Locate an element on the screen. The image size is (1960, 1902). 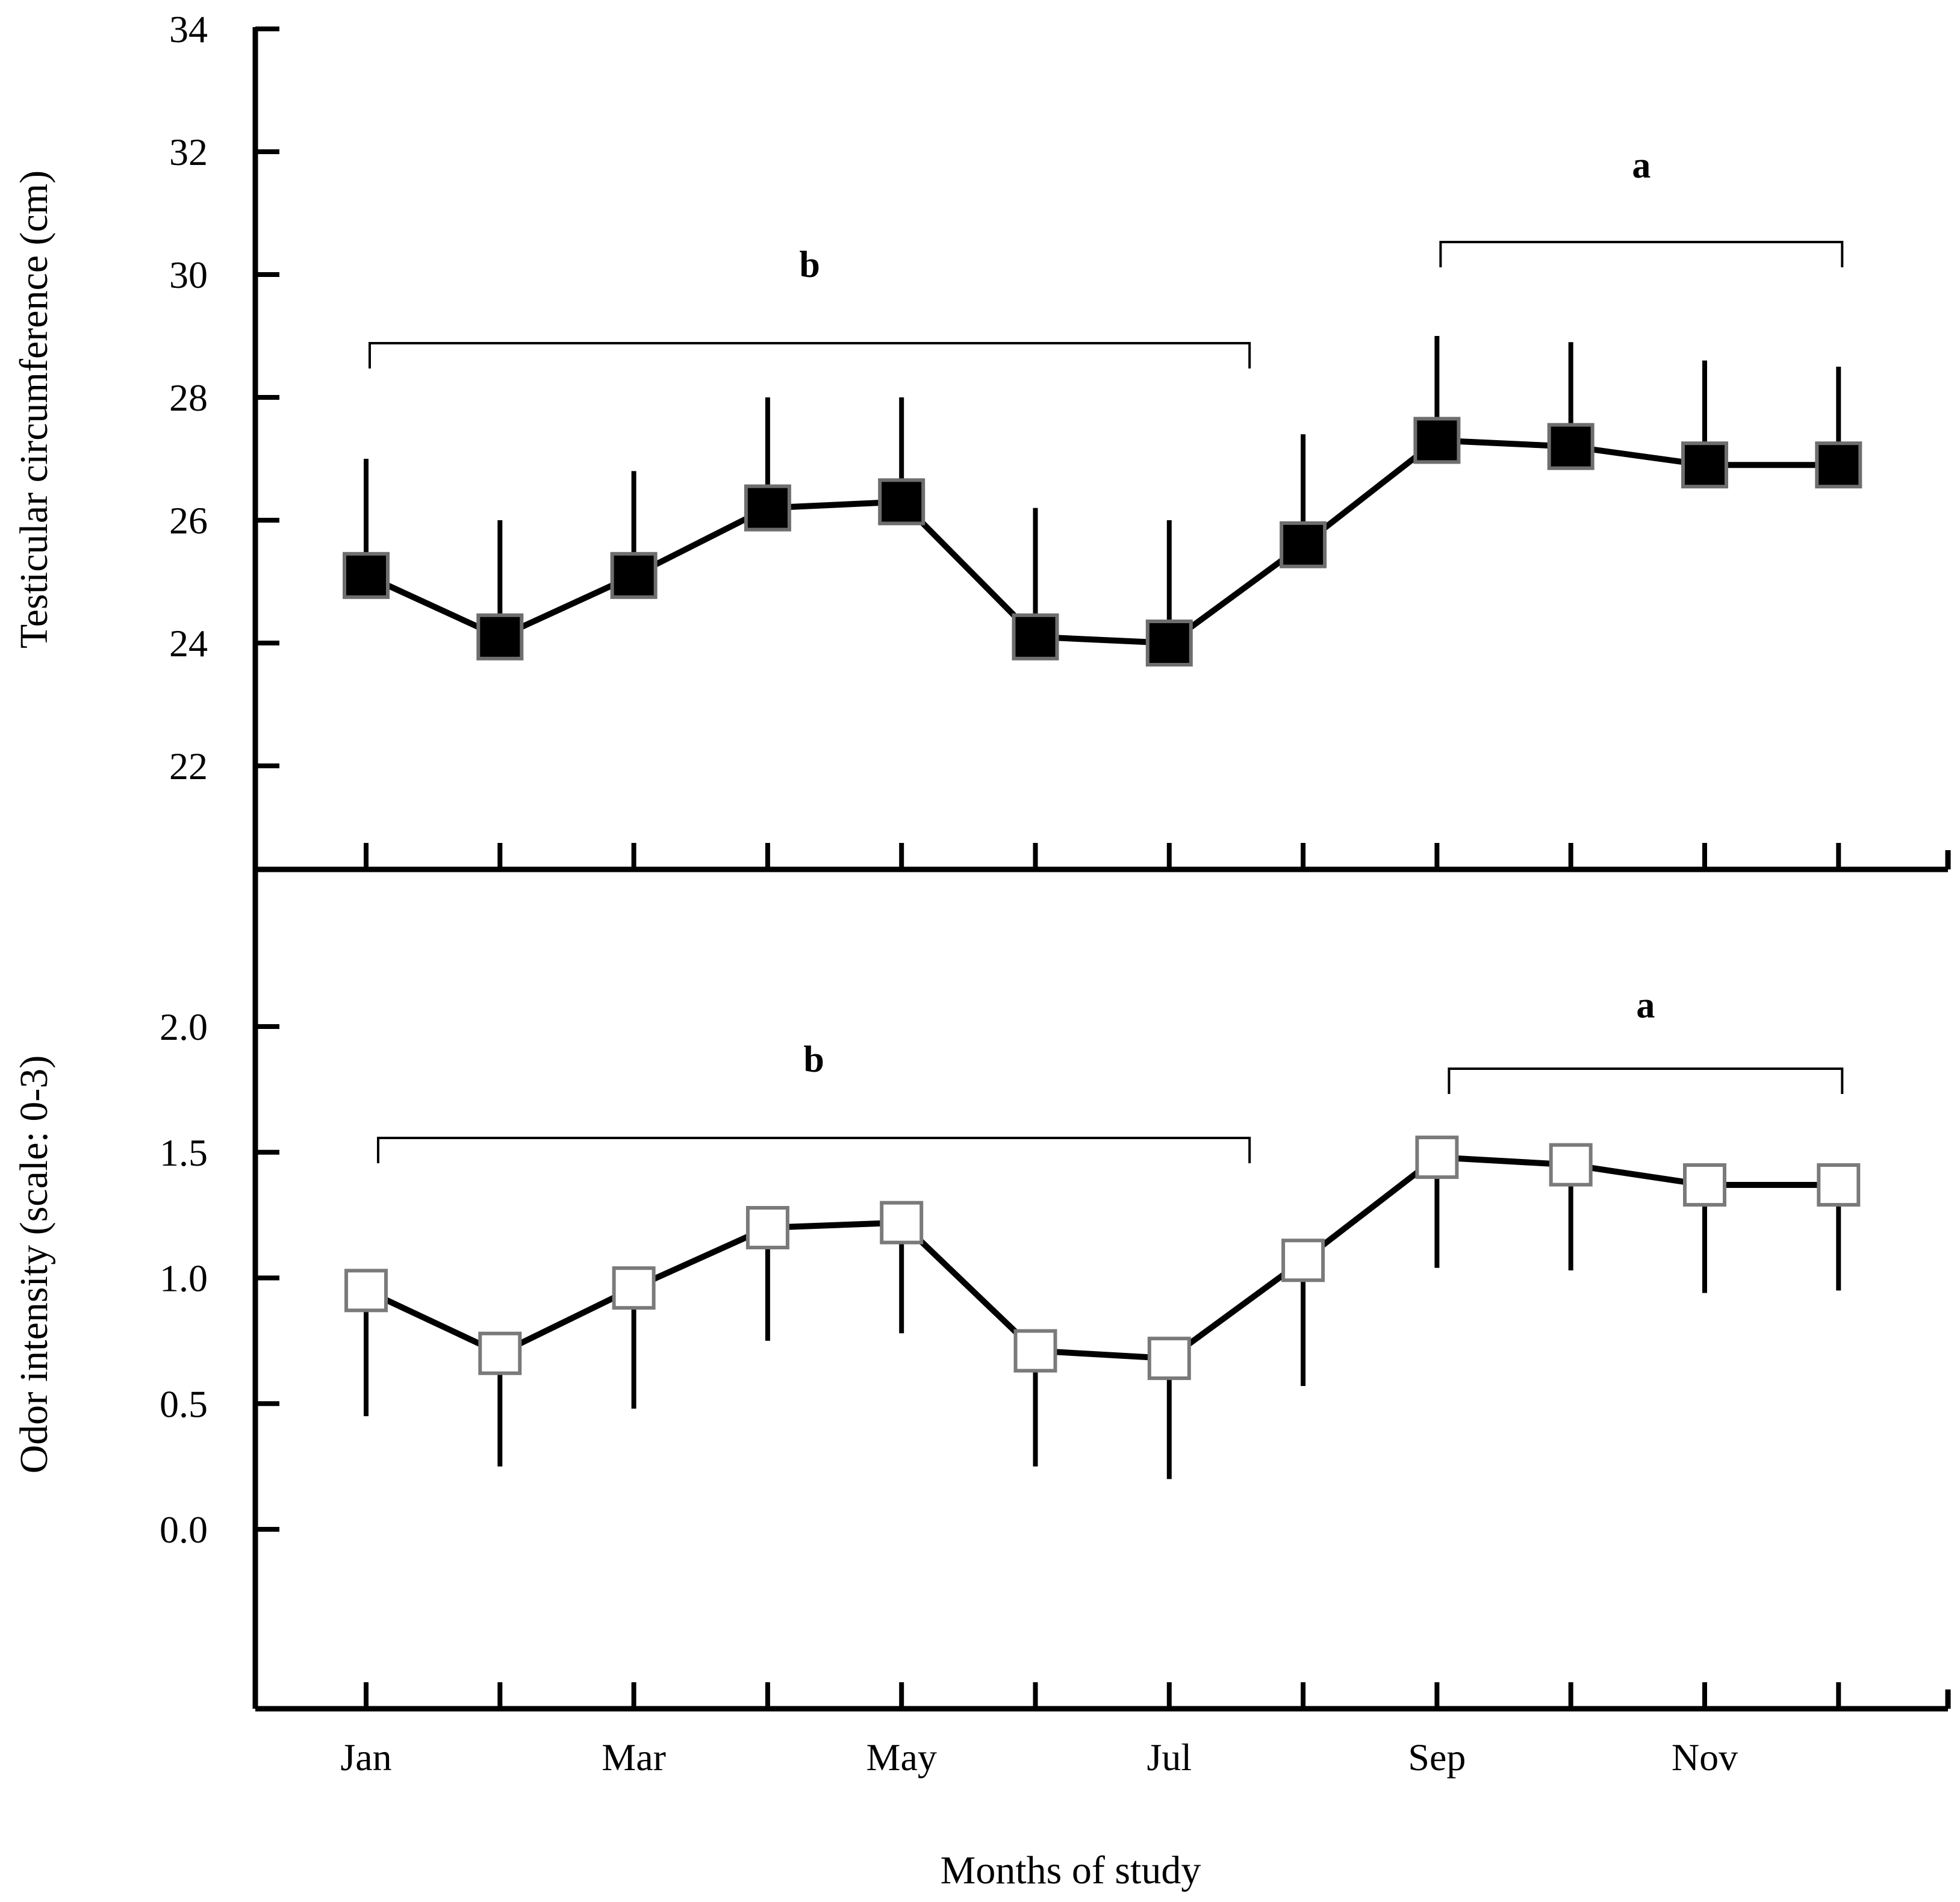
top-bracket-label-a: a is located at coordinates (1641, 165).